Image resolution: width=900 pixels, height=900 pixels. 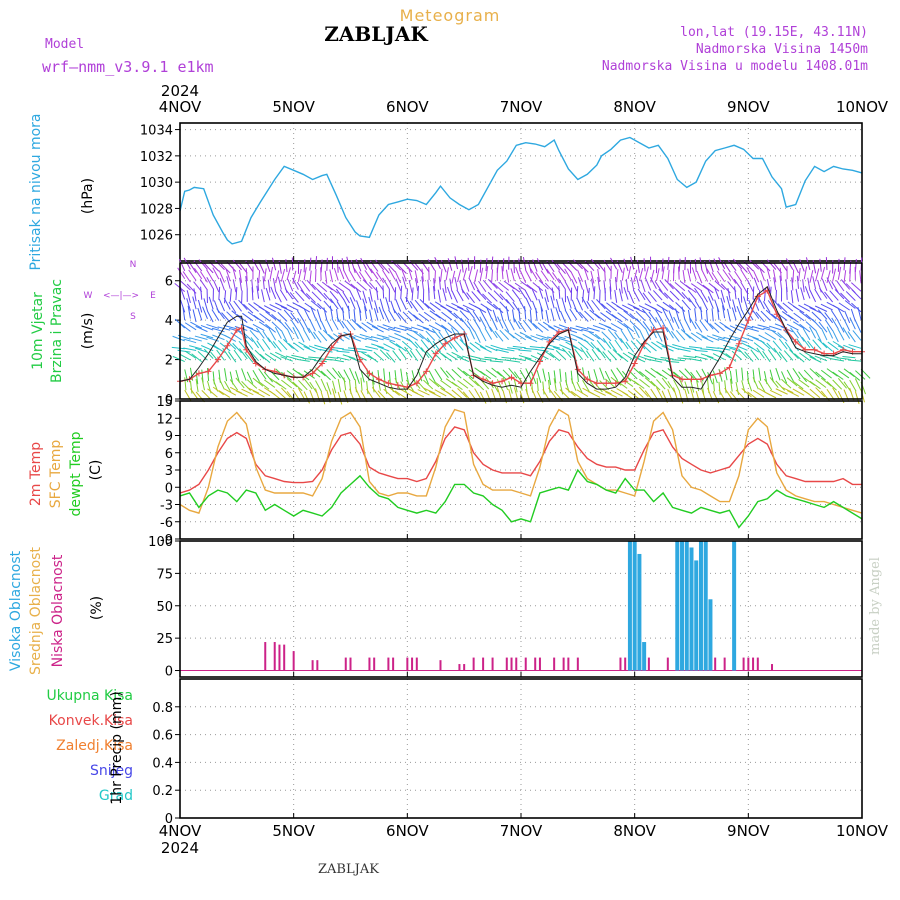 I want to click on top-time-label: 10NOV, so click(x=862, y=107).